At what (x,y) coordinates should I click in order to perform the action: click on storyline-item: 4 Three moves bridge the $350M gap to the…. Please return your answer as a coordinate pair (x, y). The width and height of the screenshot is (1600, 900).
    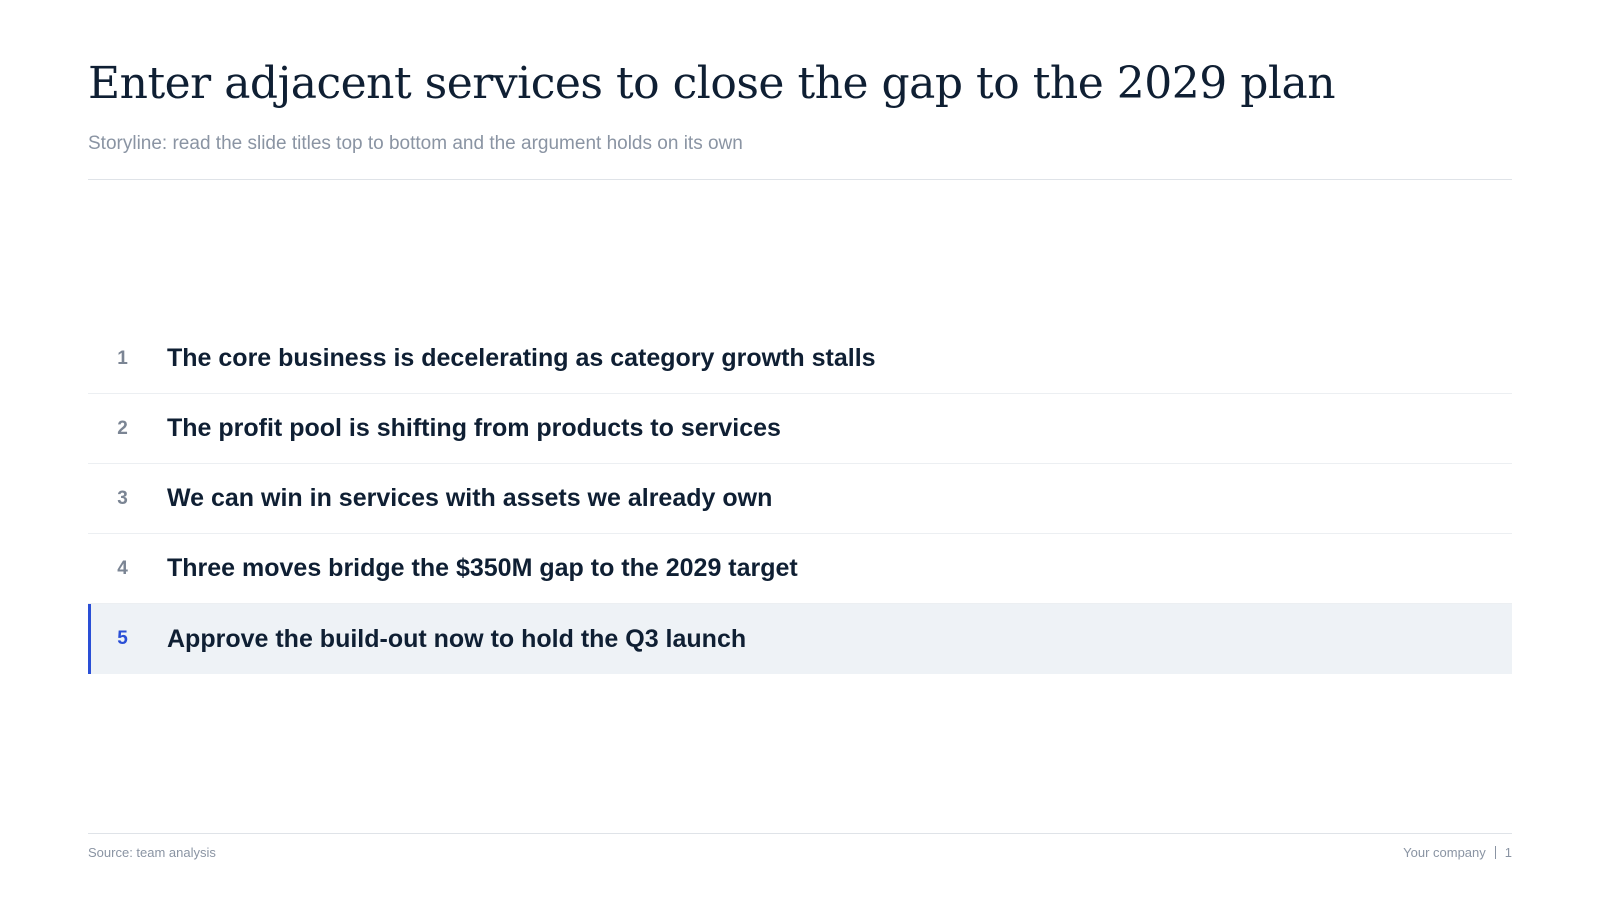
    Looking at the image, I should click on (800, 569).